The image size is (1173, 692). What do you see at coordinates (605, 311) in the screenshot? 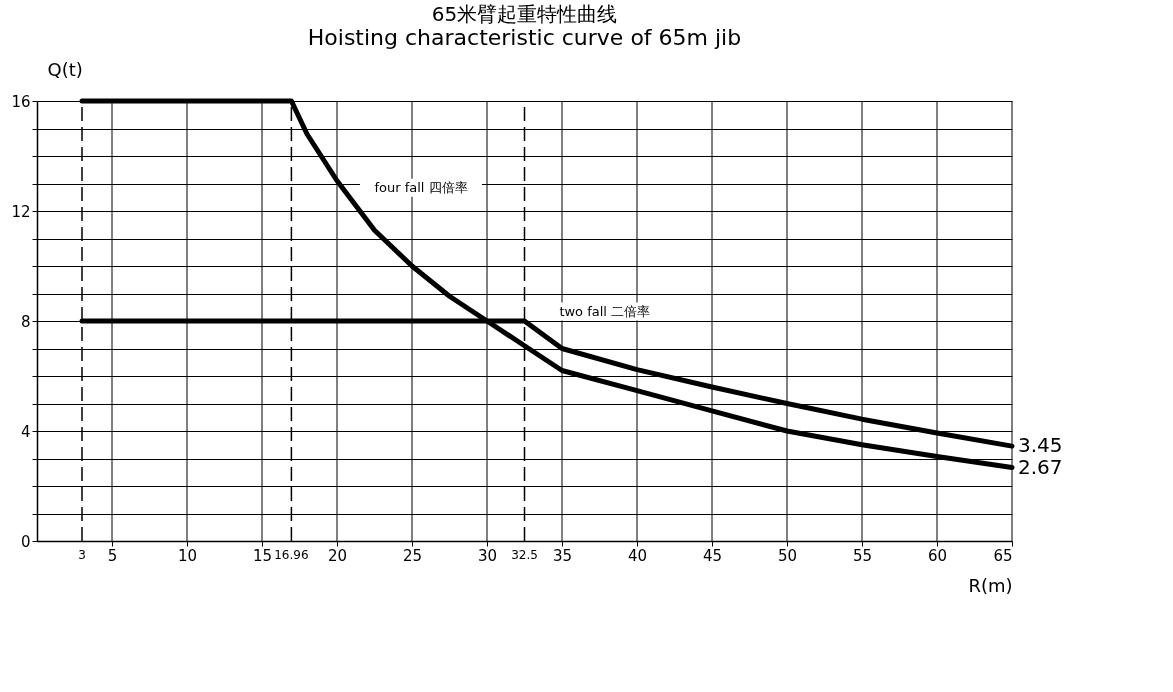
I see `annotation: two fall 二倍率` at bounding box center [605, 311].